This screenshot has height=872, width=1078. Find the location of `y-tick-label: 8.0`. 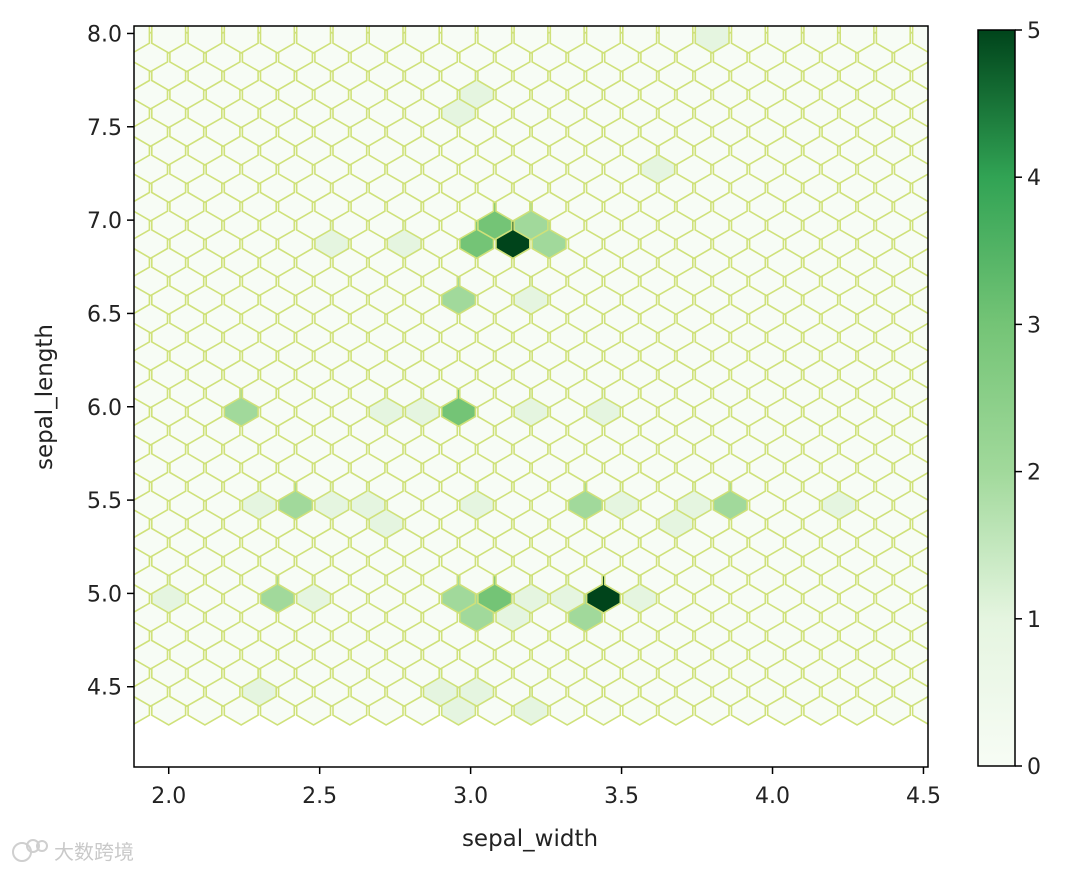

y-tick-label: 8.0 is located at coordinates (104, 34).